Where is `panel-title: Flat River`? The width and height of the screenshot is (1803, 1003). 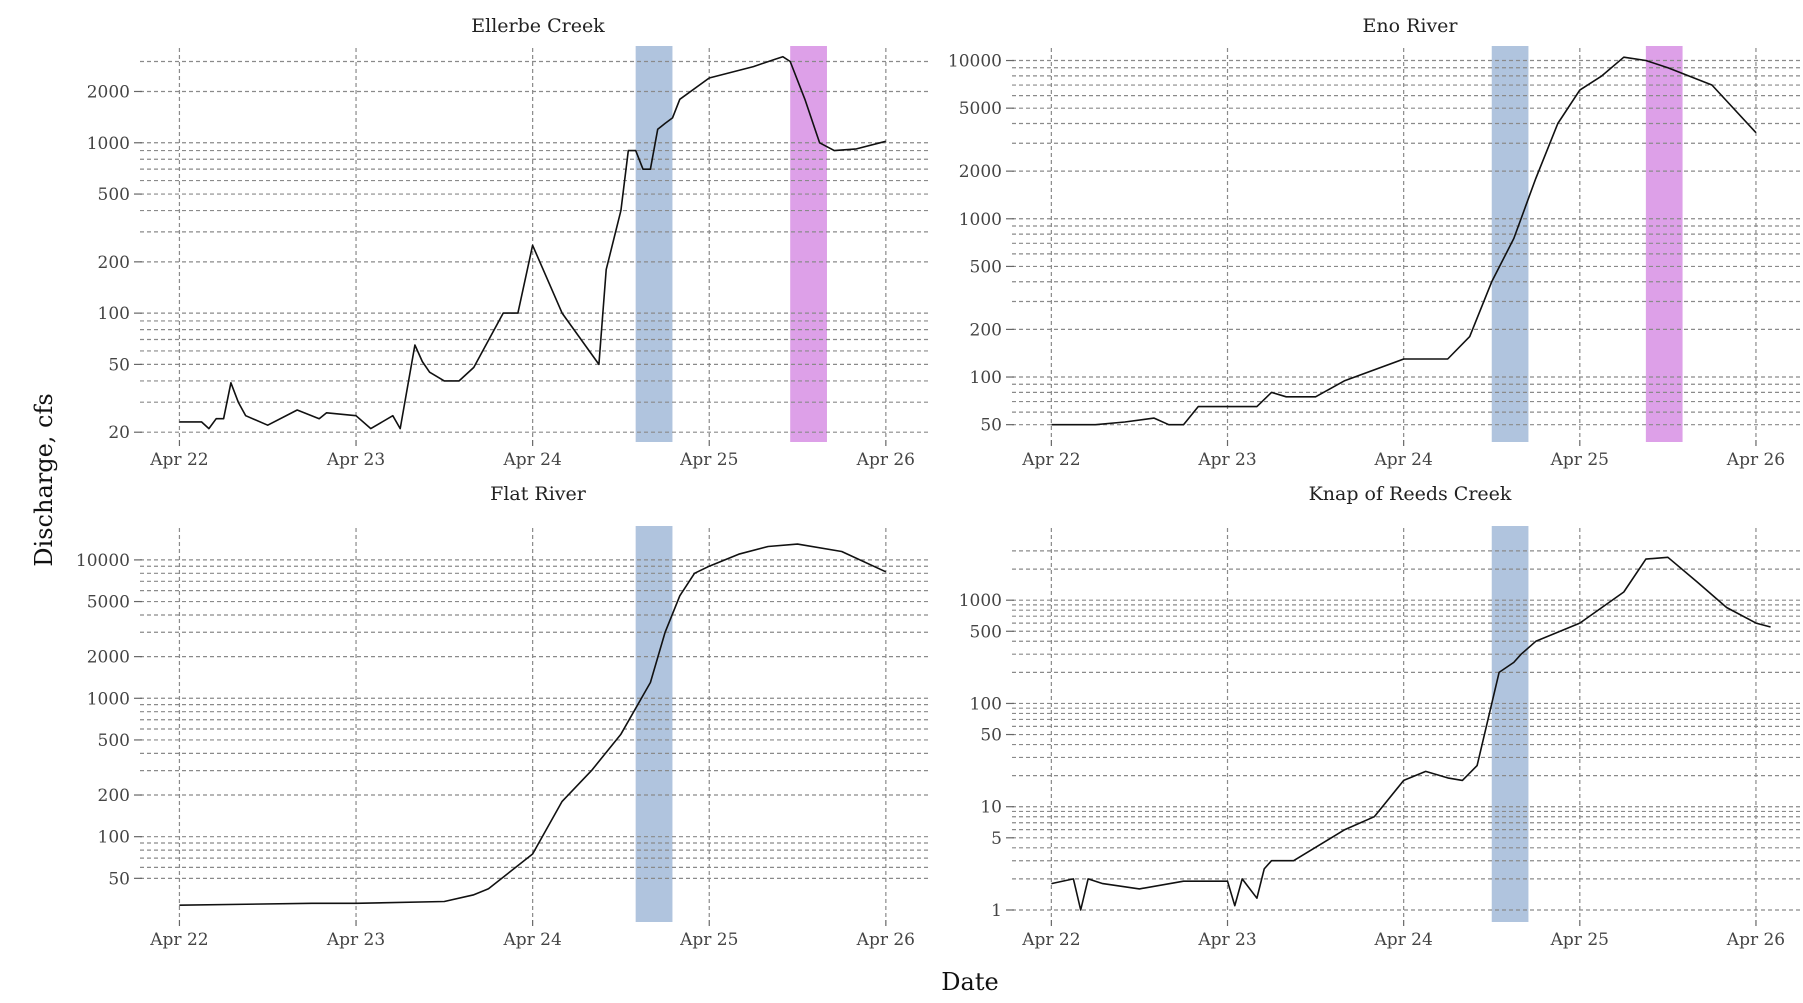
panel-title: Flat River is located at coordinates (538, 494).